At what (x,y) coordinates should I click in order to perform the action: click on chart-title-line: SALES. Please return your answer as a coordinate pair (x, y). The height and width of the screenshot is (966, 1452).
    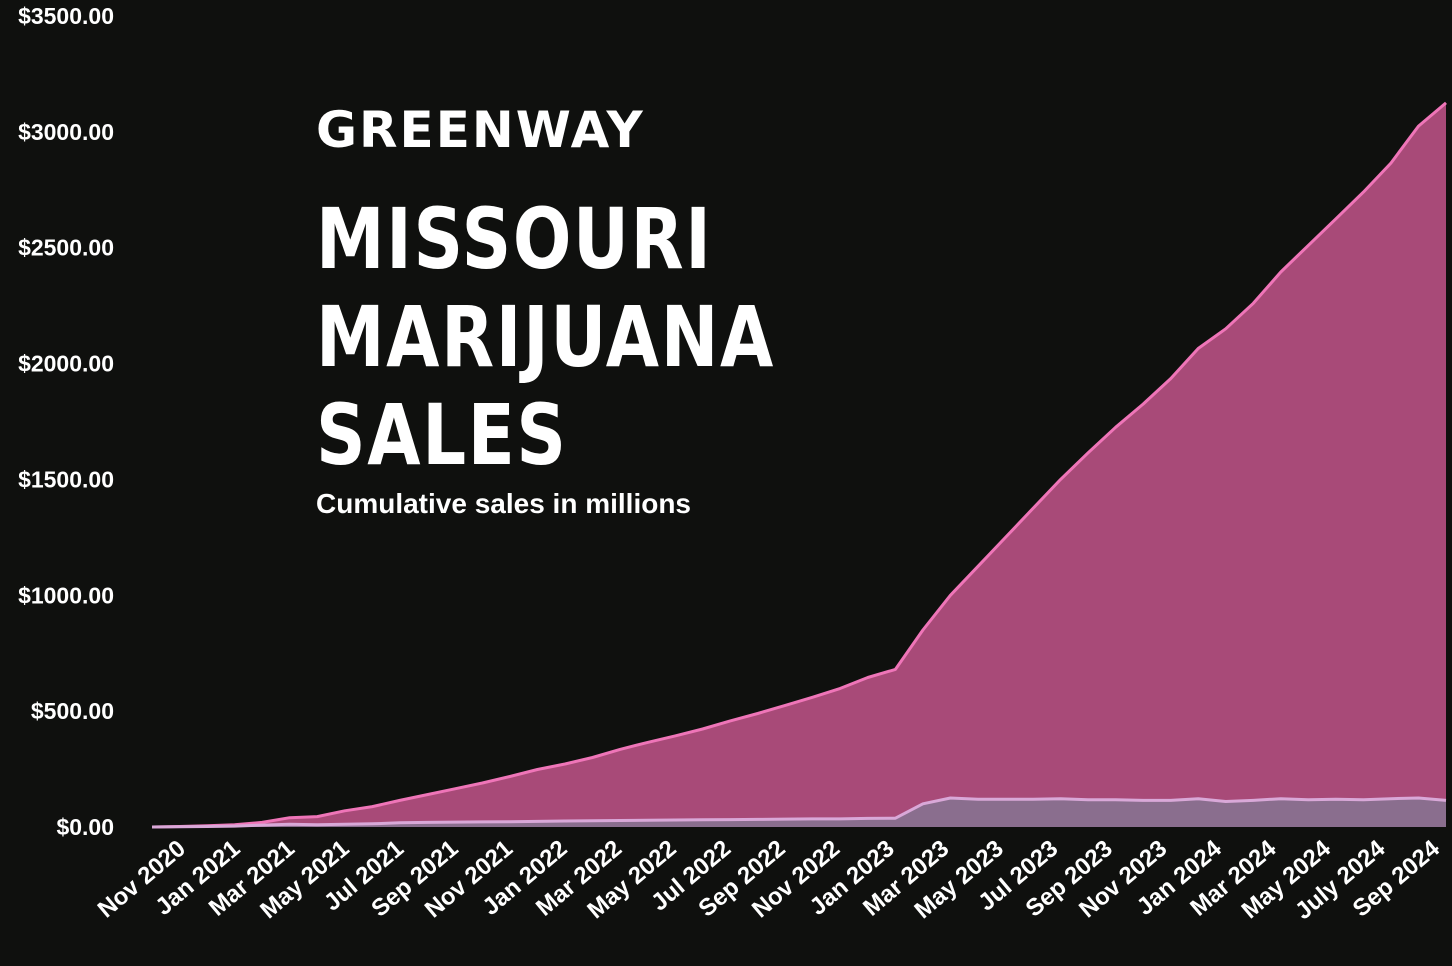
    Looking at the image, I should click on (442, 435).